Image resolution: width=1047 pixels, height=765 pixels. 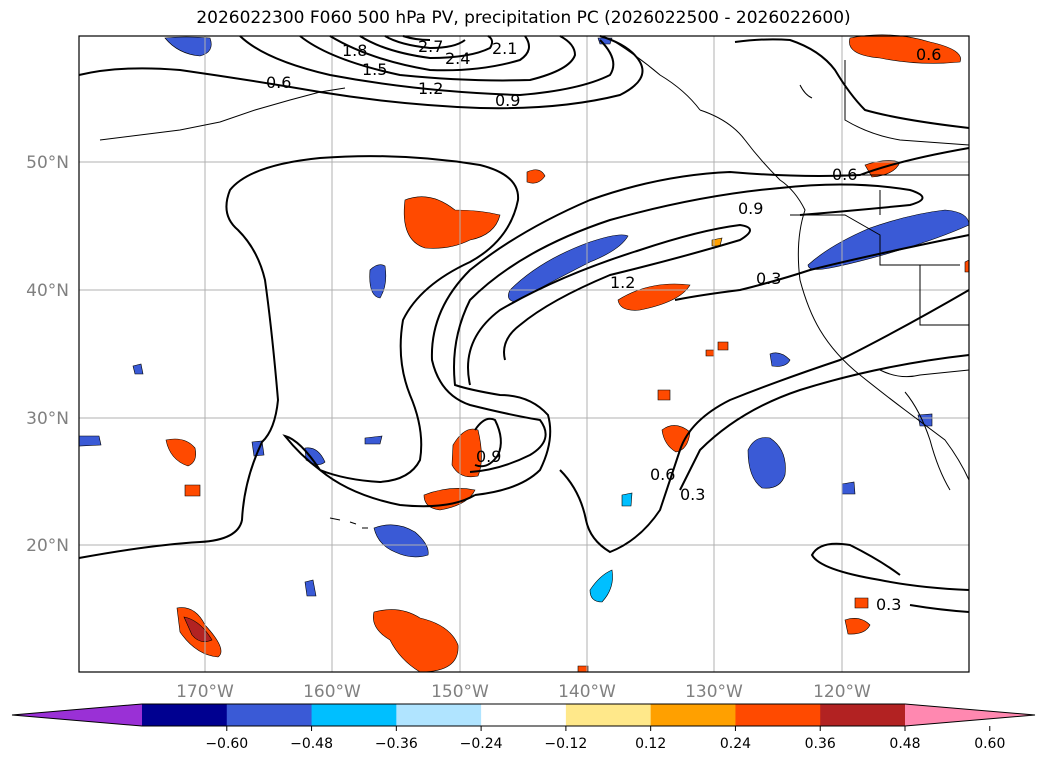 What do you see at coordinates (430, 46) in the screenshot?
I see `contour-label: 2.7` at bounding box center [430, 46].